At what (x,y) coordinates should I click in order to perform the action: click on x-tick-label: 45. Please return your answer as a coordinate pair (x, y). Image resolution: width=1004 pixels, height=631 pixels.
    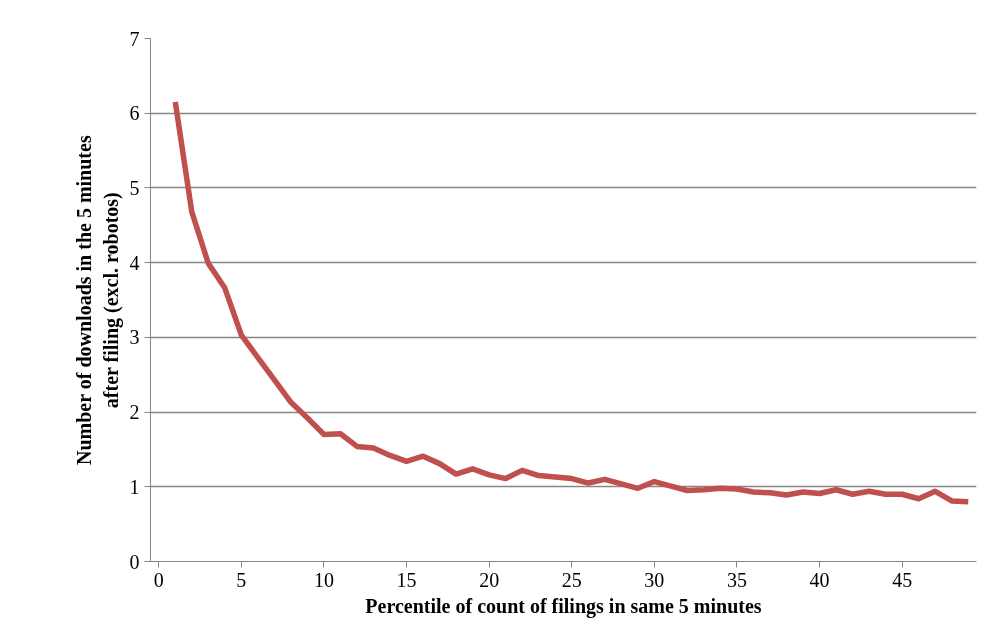
    Looking at the image, I should click on (902, 579).